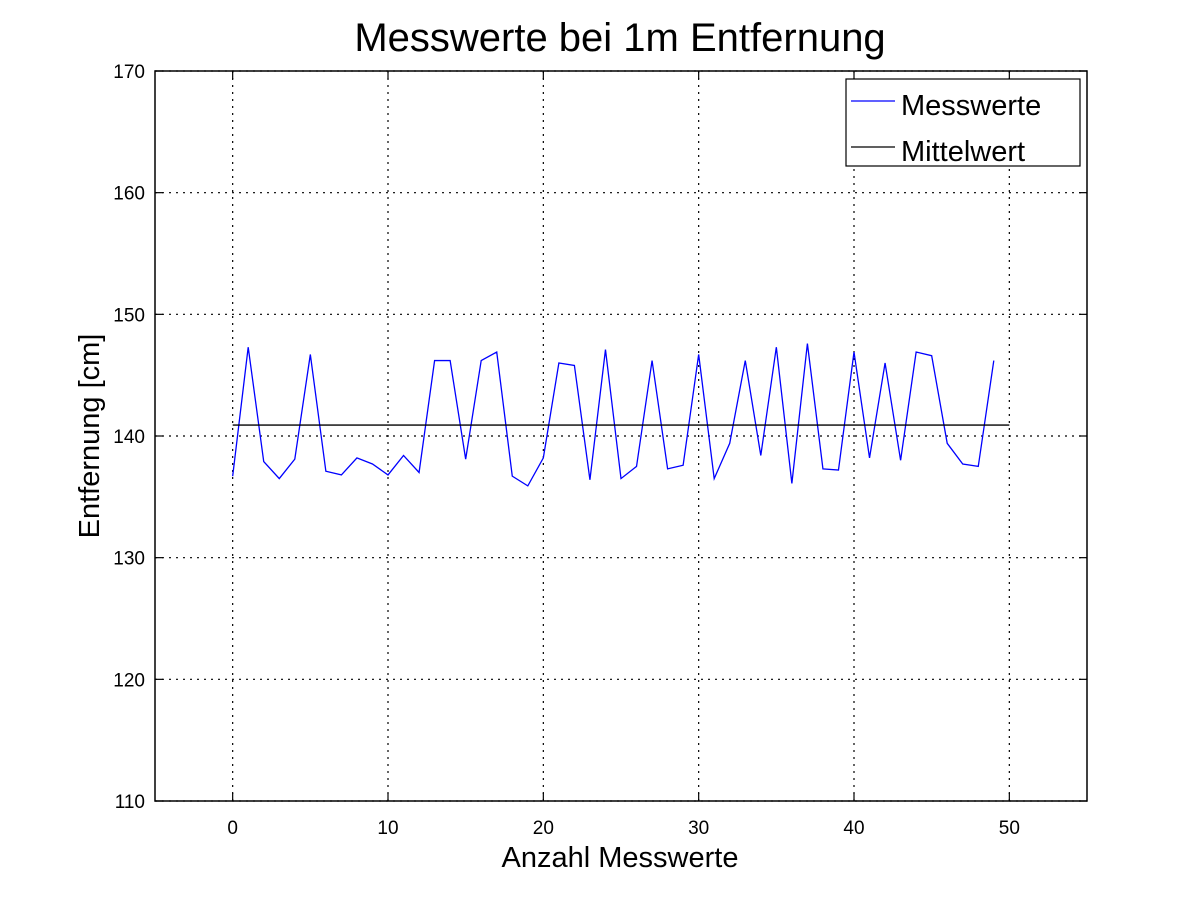  I want to click on series-line-messwerte, so click(613, 415).